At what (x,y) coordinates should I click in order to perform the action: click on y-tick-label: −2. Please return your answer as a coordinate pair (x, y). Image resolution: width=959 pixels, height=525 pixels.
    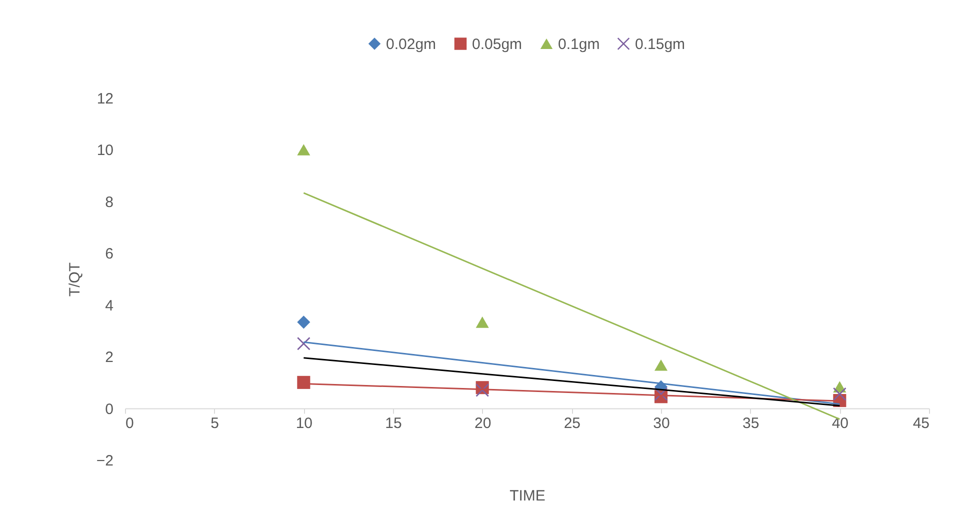
    Looking at the image, I should click on (105, 461).